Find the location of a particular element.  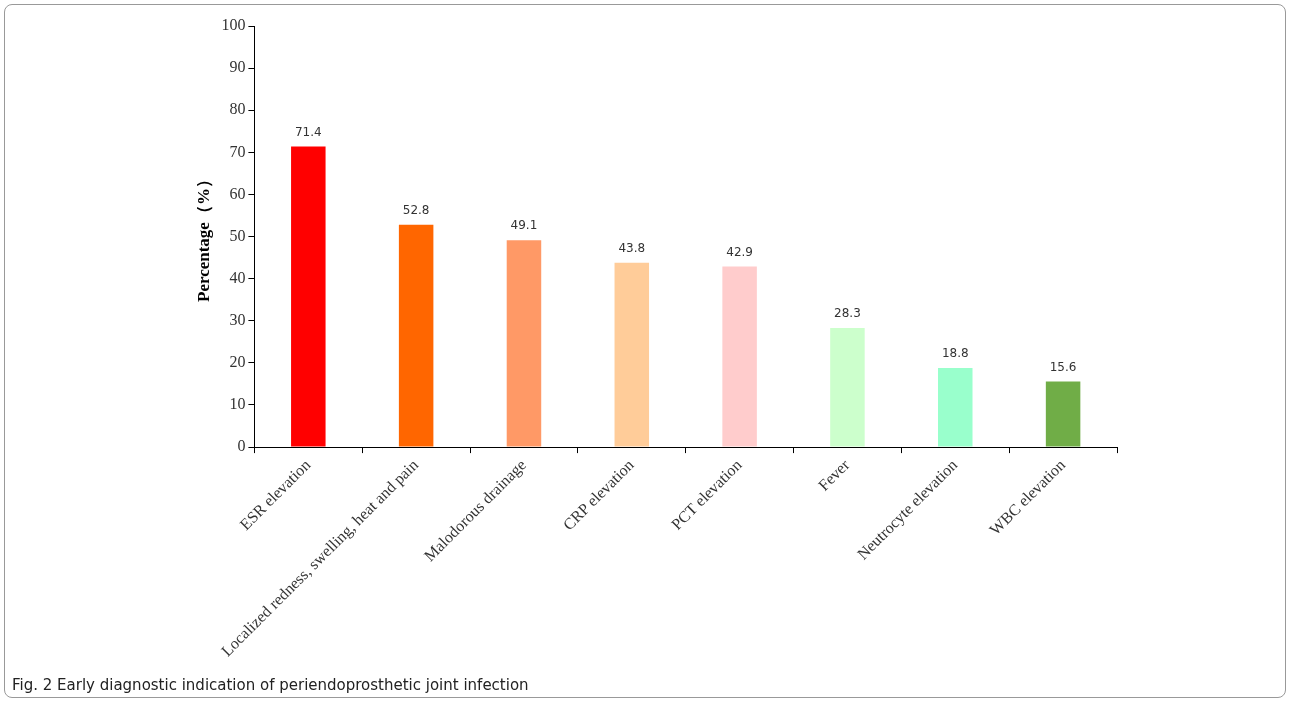

y-tick-label: 40 is located at coordinates (237, 277).